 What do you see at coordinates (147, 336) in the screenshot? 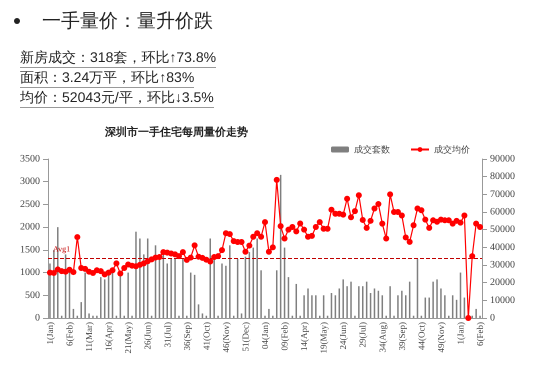
I see `x-tick-label: 26(Jun)` at bounding box center [147, 336].